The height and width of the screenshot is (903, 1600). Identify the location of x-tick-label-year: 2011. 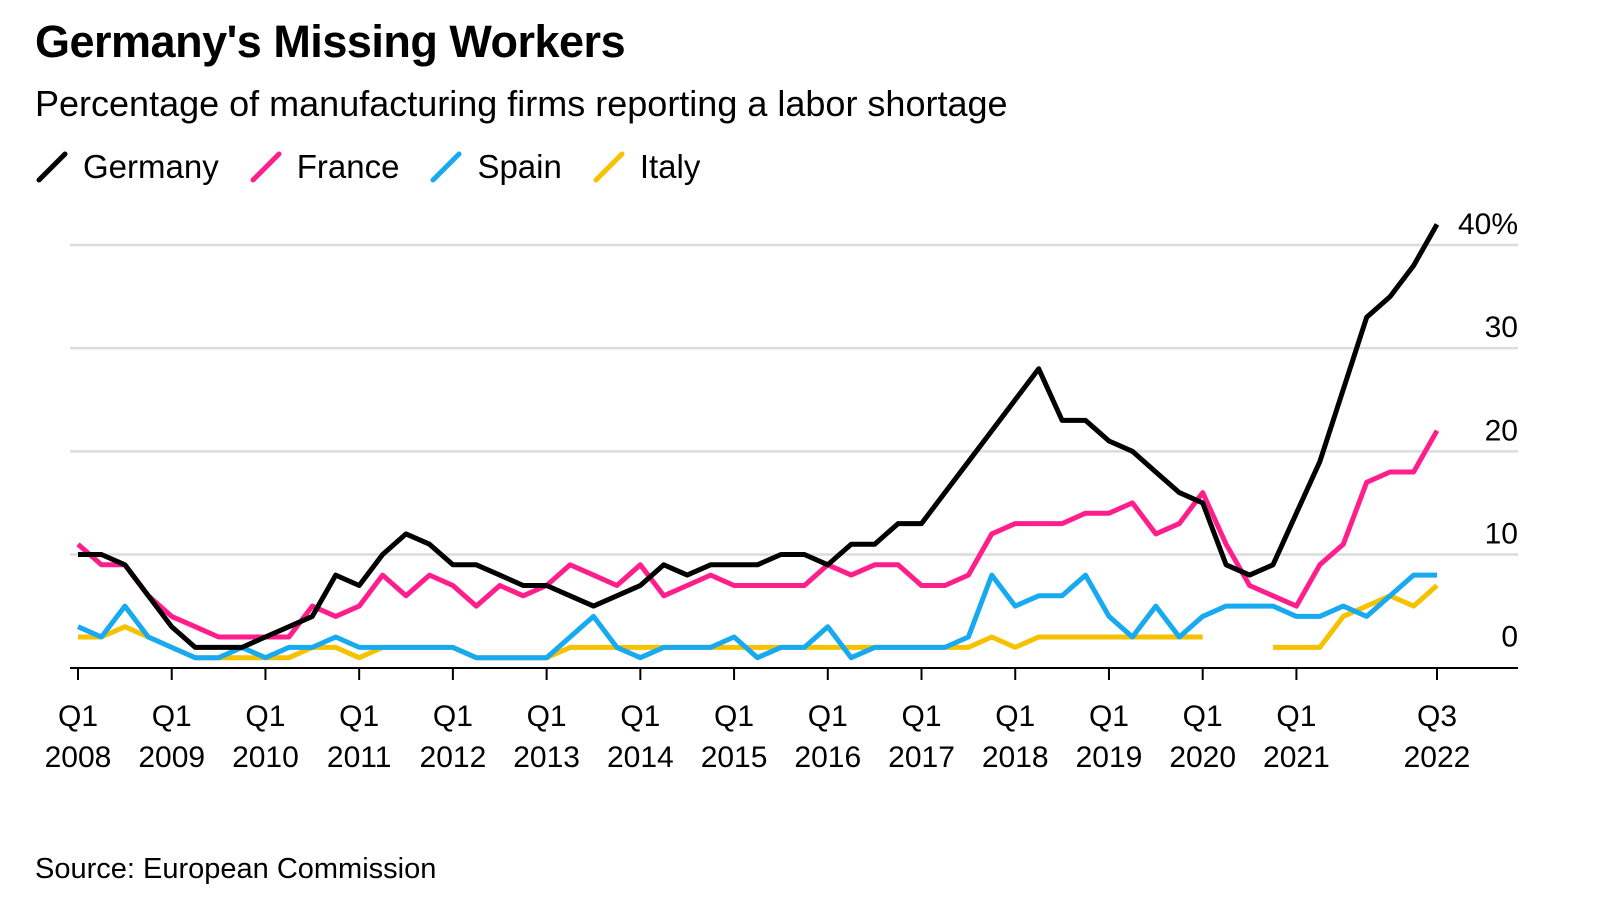
(359, 757).